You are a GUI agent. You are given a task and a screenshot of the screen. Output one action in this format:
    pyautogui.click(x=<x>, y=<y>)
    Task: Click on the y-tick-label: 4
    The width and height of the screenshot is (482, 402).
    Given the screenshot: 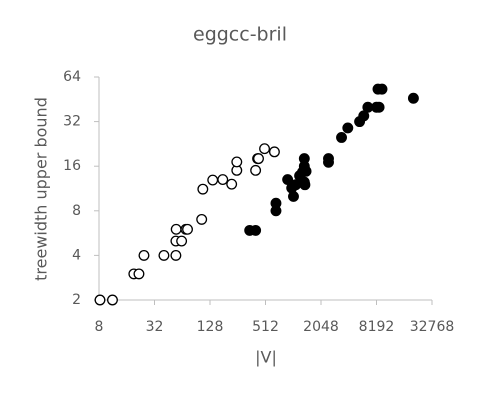 What is the action you would take?
    pyautogui.click(x=76, y=255)
    